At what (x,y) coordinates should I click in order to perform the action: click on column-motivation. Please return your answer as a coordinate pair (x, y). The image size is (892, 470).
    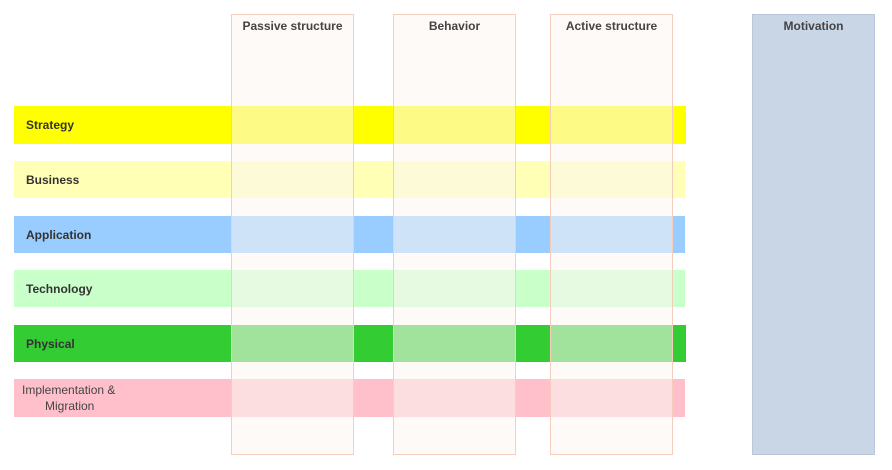
    Looking at the image, I should click on (813, 234).